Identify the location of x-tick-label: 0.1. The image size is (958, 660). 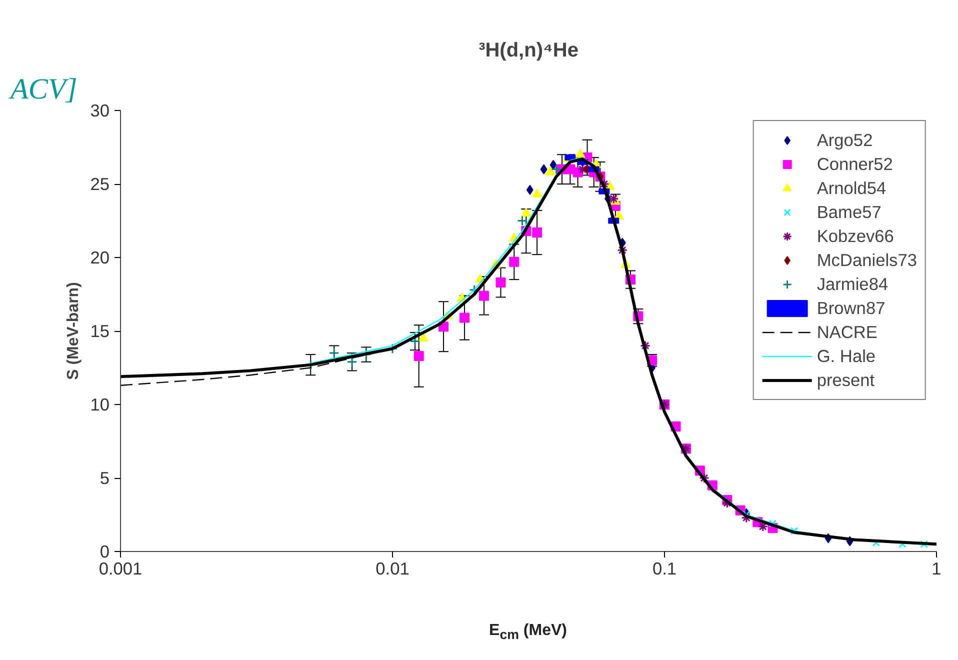
(664, 568).